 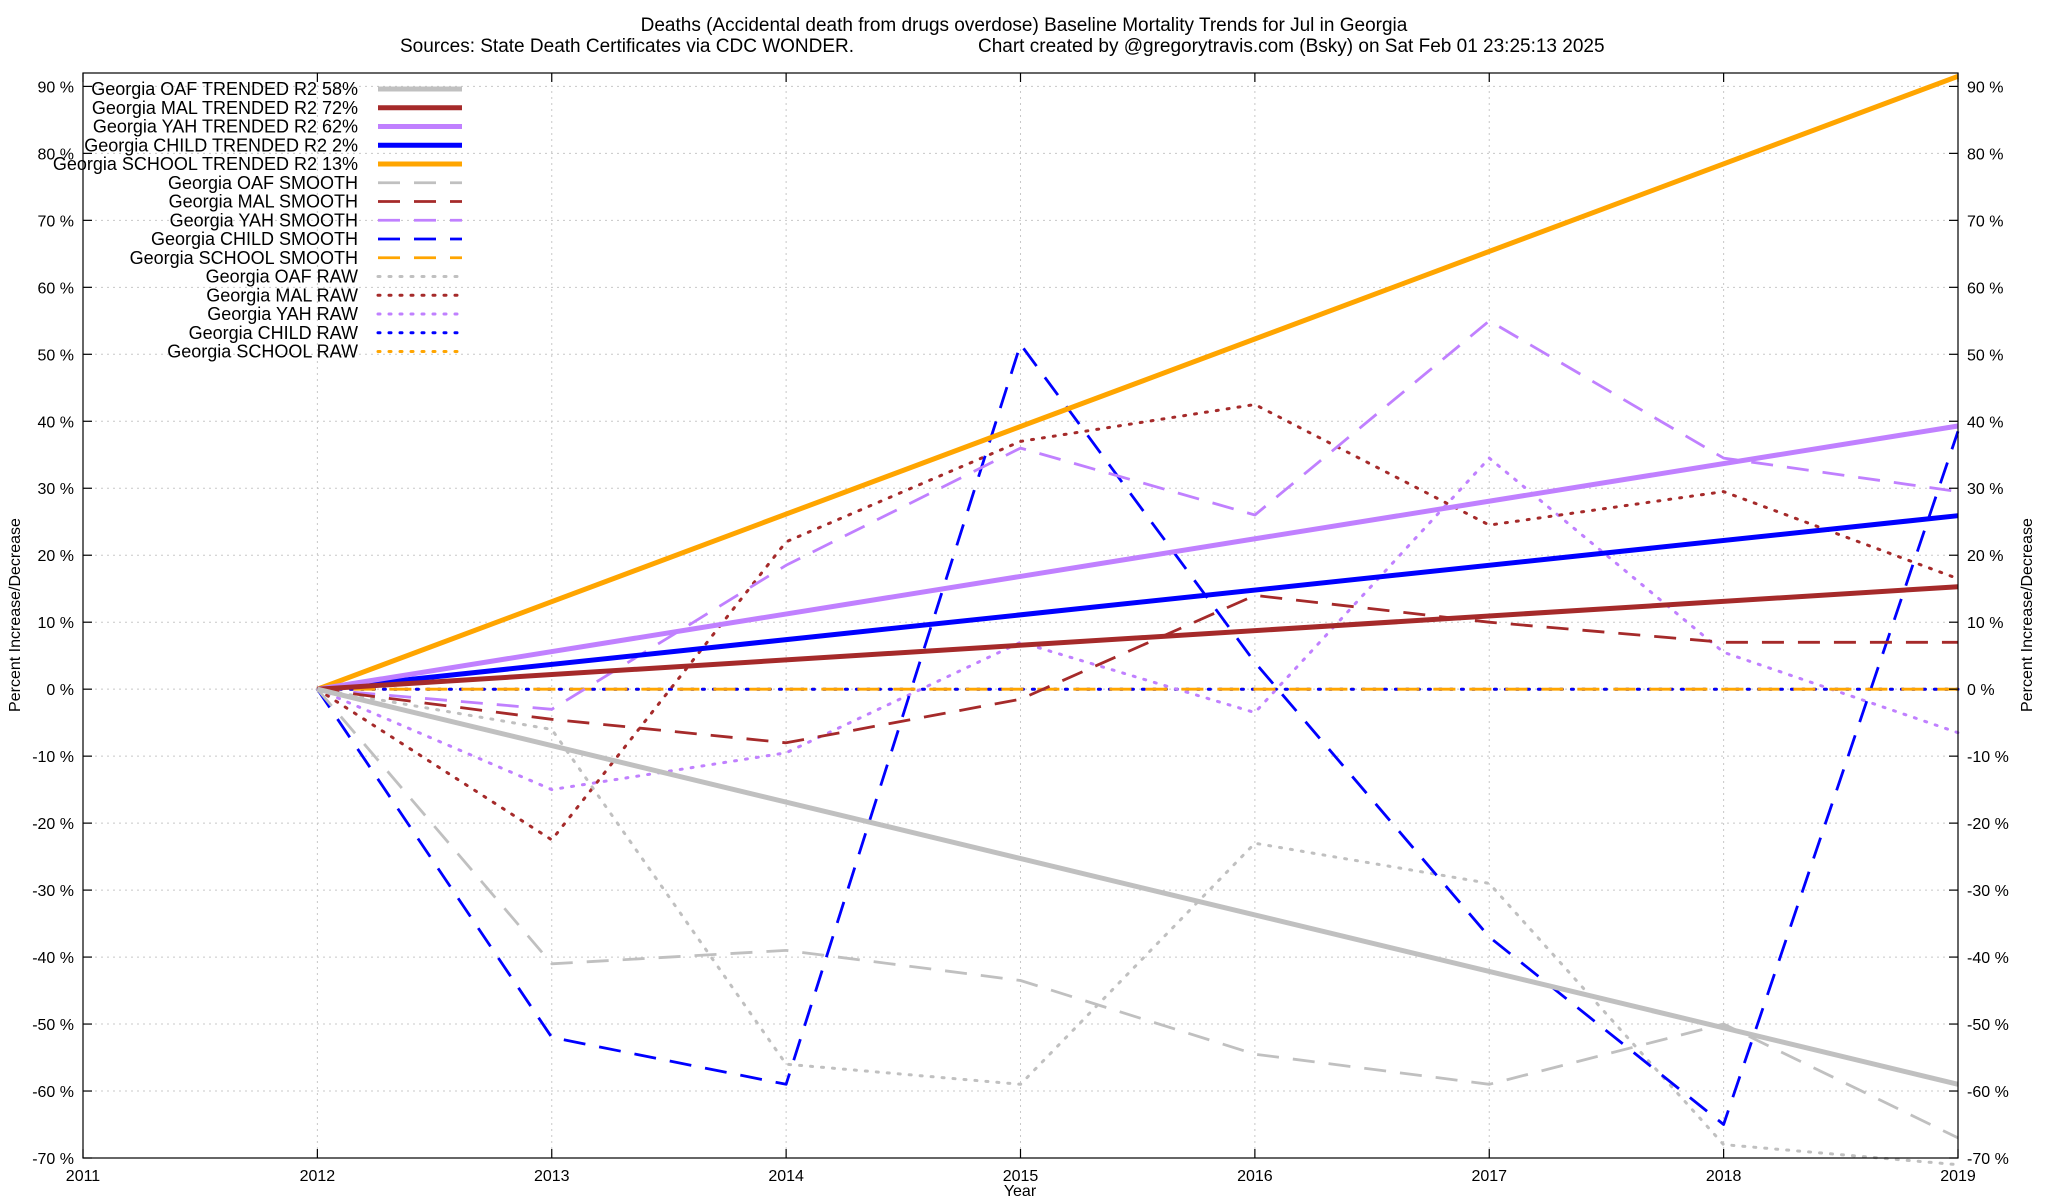 What do you see at coordinates (1985, 489) in the screenshot?
I see `y2-tick-label: 30 %` at bounding box center [1985, 489].